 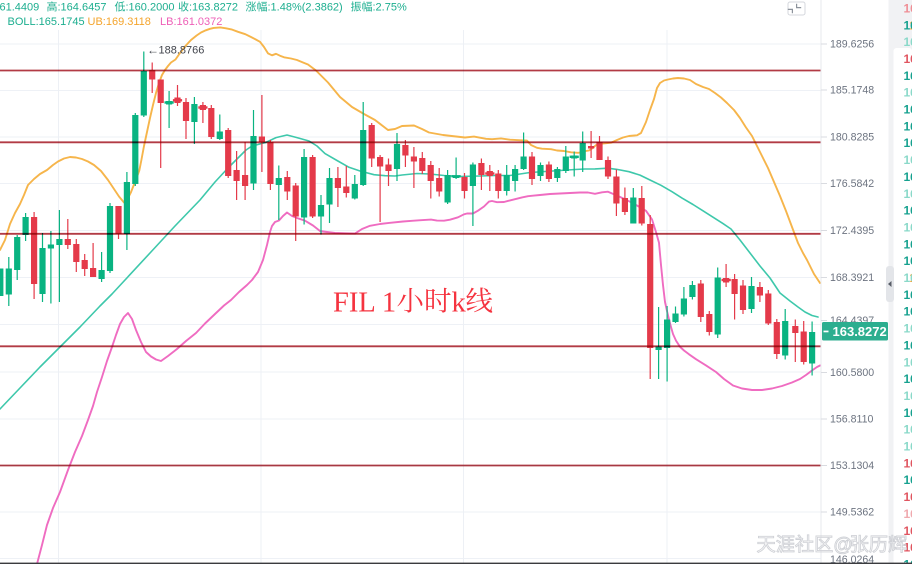 What do you see at coordinates (213, 8) in the screenshot?
I see `svg-text: :163.8272` at bounding box center [213, 8].